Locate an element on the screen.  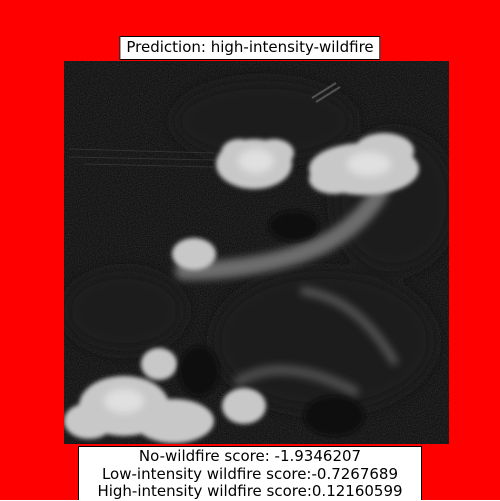
prediction-title: Prediction: high-intensity-wildfire is located at coordinates (250, 48).